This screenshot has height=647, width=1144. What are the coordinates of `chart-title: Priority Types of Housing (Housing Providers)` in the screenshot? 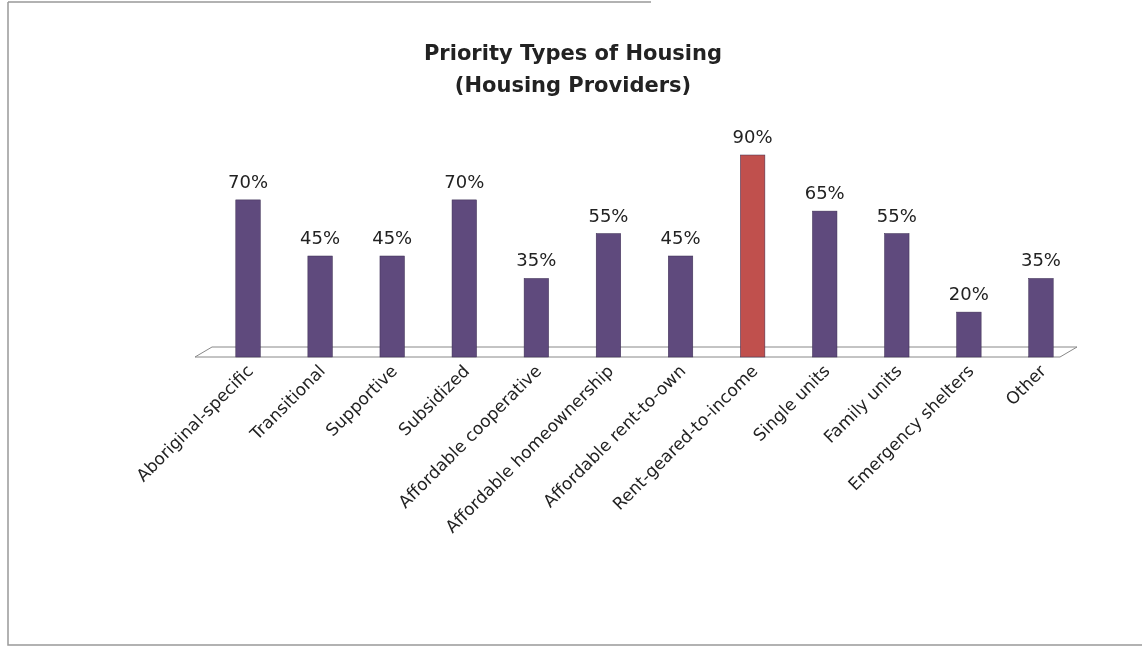 It's located at (573, 69).